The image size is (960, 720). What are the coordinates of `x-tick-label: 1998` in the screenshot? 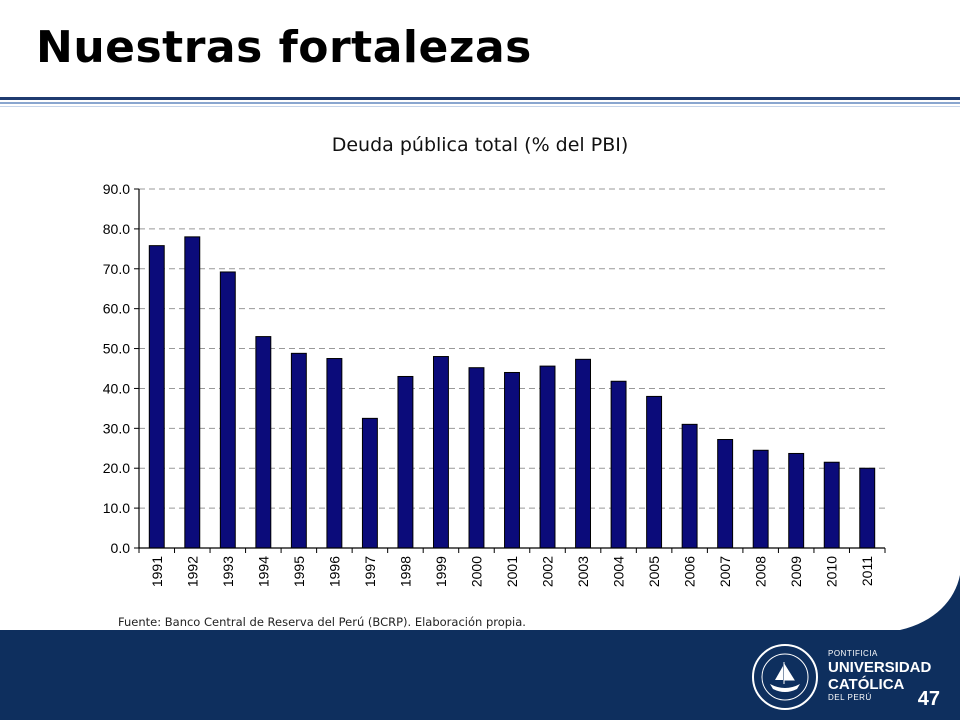 It's located at (405, 571).